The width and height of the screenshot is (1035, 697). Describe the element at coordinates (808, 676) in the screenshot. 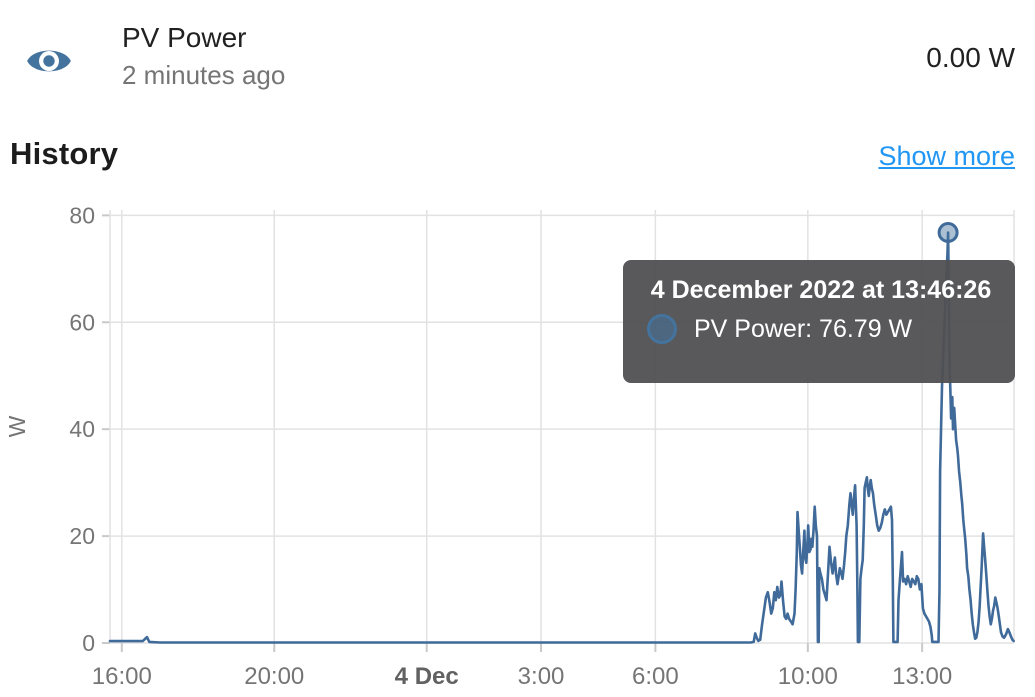

I see `x-tick-label: 10:00` at that location.